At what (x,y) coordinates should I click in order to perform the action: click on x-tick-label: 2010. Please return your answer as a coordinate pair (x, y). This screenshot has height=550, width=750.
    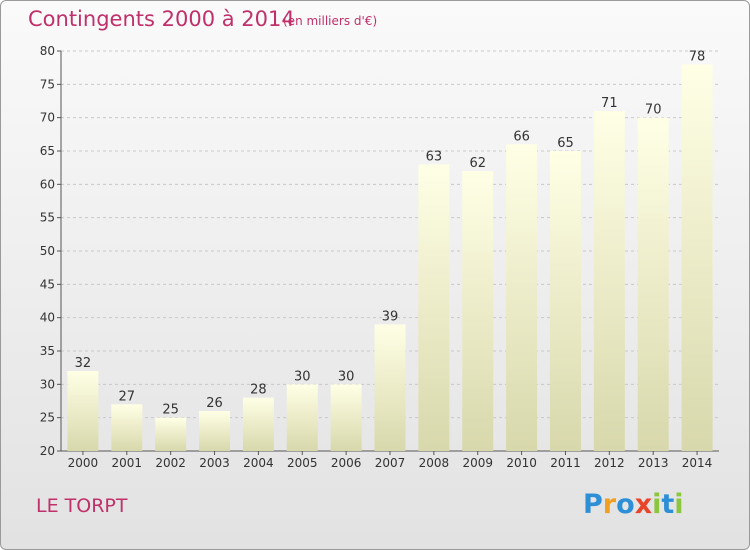
    Looking at the image, I should click on (521, 463).